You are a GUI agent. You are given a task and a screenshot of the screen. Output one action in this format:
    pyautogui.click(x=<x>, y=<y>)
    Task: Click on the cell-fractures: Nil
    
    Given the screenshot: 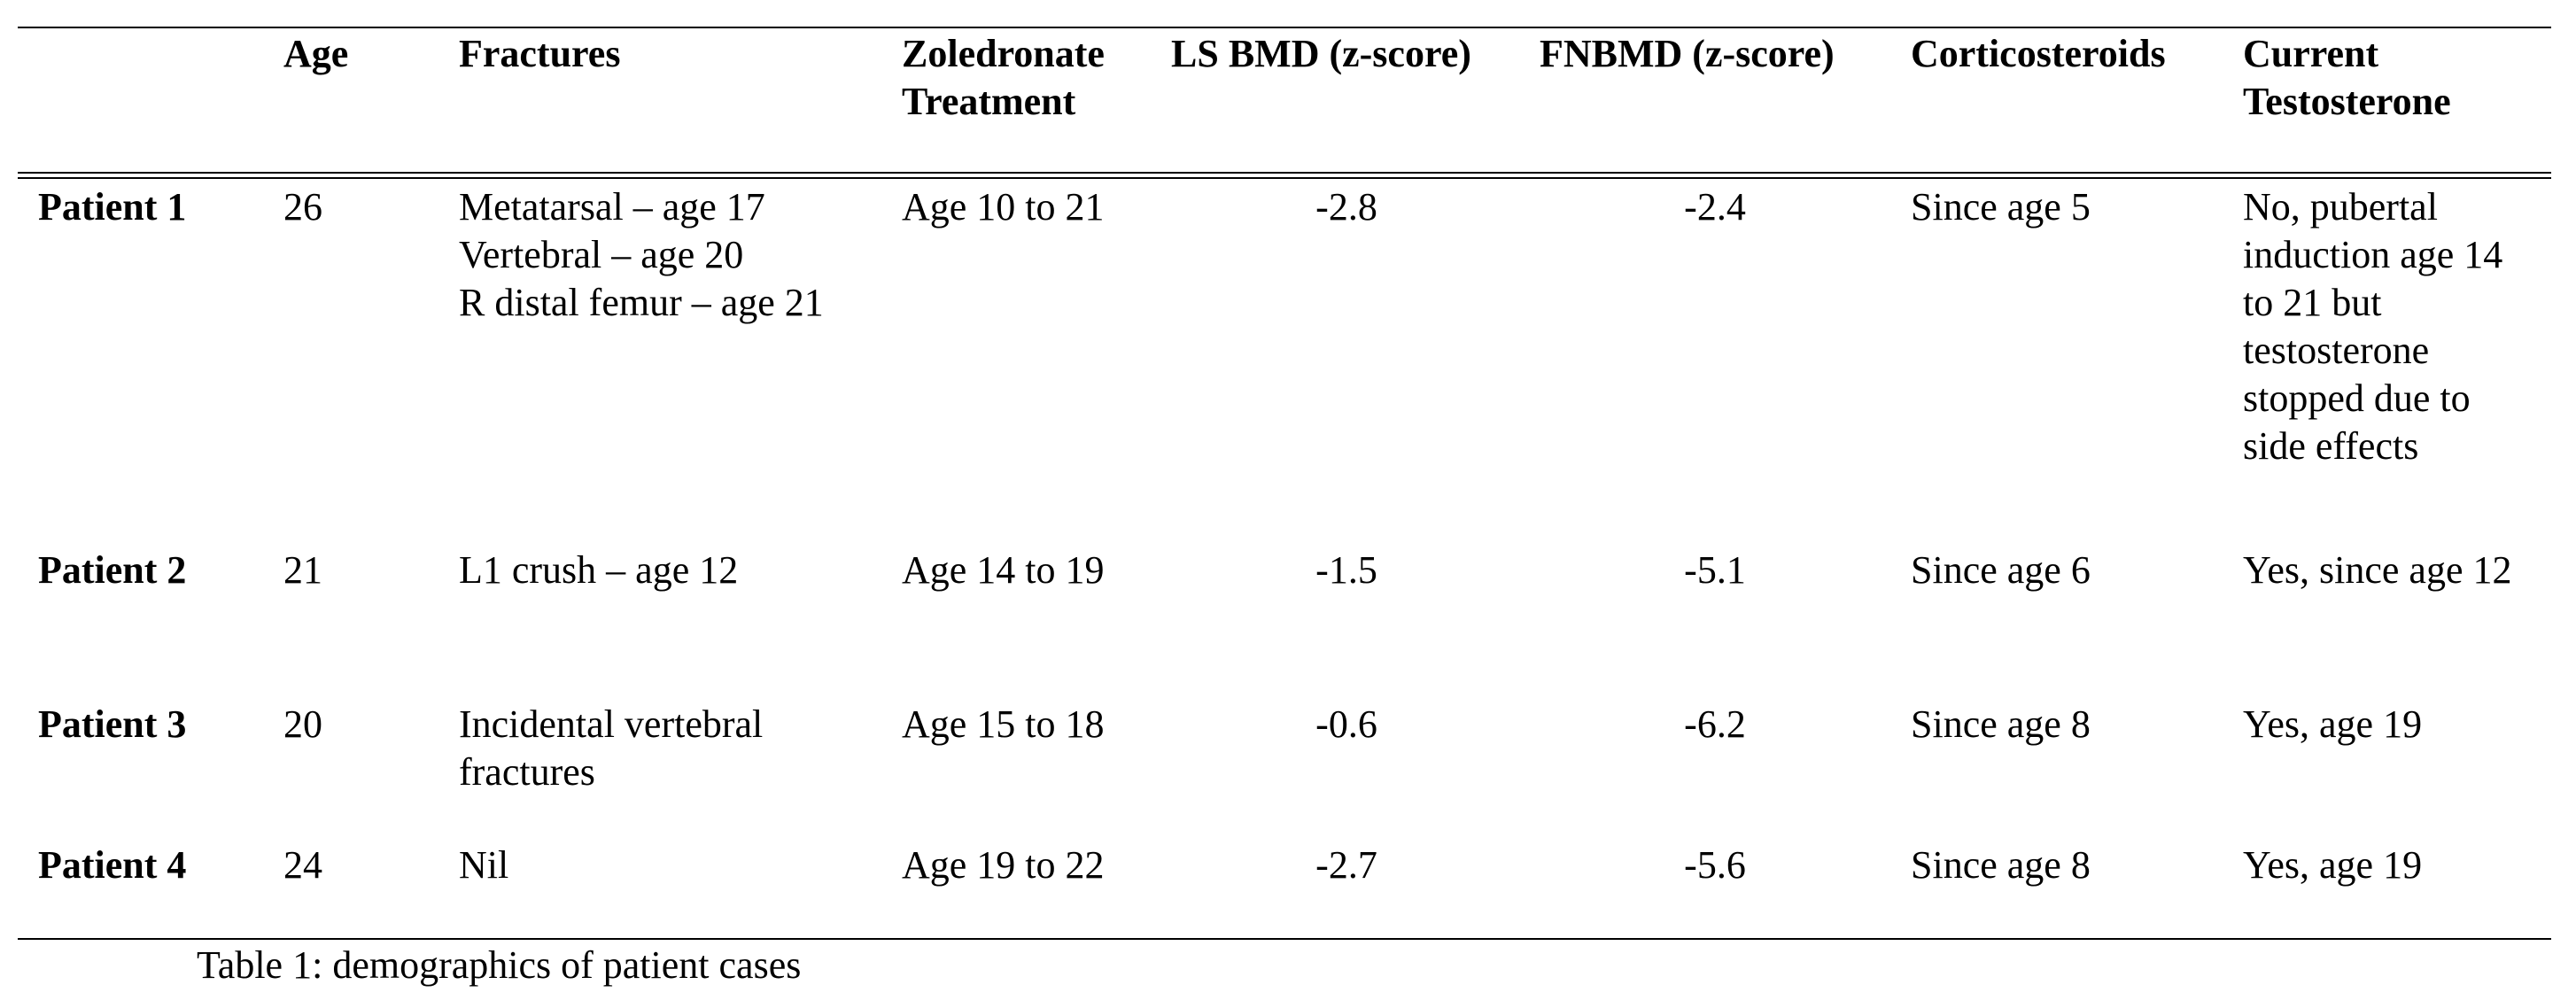 What is the action you would take?
    pyautogui.click(x=483, y=865)
    